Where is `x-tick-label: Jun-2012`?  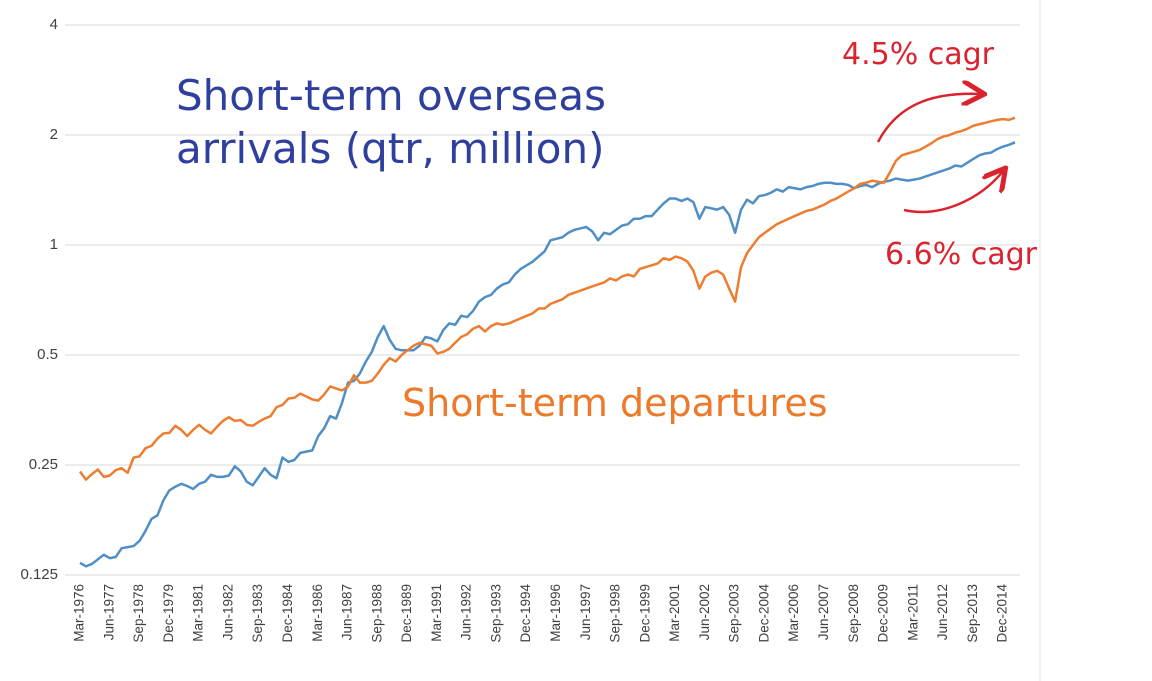 x-tick-label: Jun-2012 is located at coordinates (942, 612).